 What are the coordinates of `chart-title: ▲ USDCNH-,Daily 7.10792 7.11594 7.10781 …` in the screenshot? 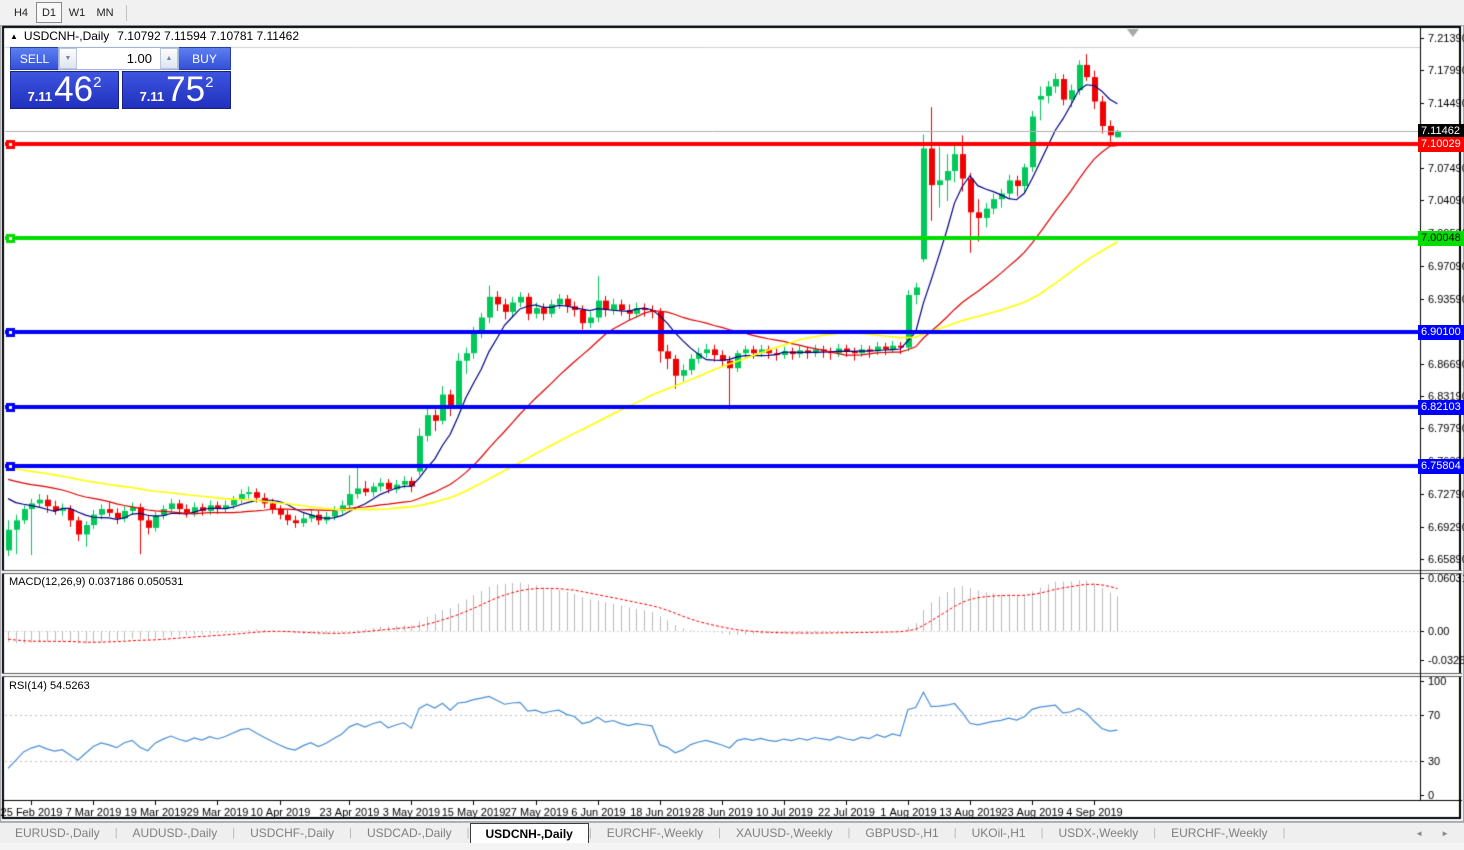 It's located at (154, 36).